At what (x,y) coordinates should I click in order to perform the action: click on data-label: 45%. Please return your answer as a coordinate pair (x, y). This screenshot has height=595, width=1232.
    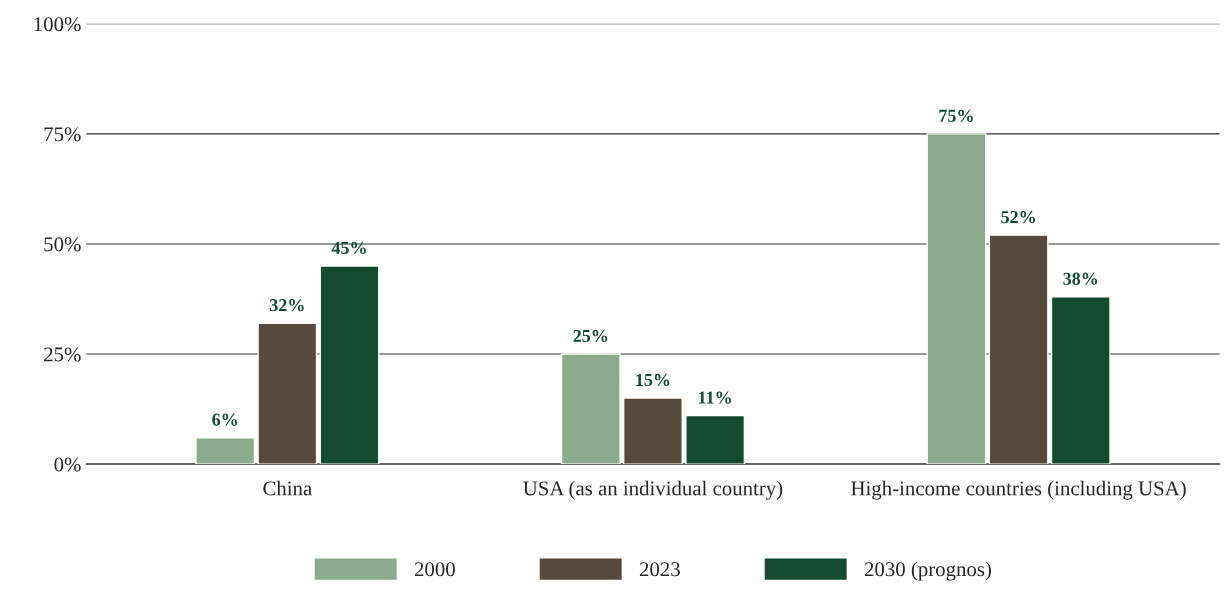
    Looking at the image, I should click on (348, 248).